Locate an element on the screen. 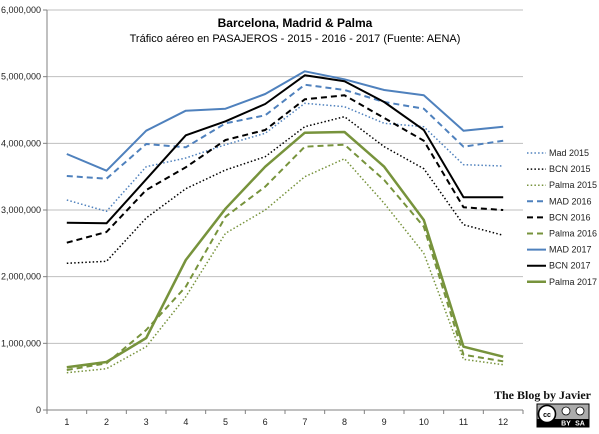 This screenshot has width=599, height=434. x-tick-labels: 1 2 3 4 5 6 7 8 9 10 11 12 is located at coordinates (286, 422).